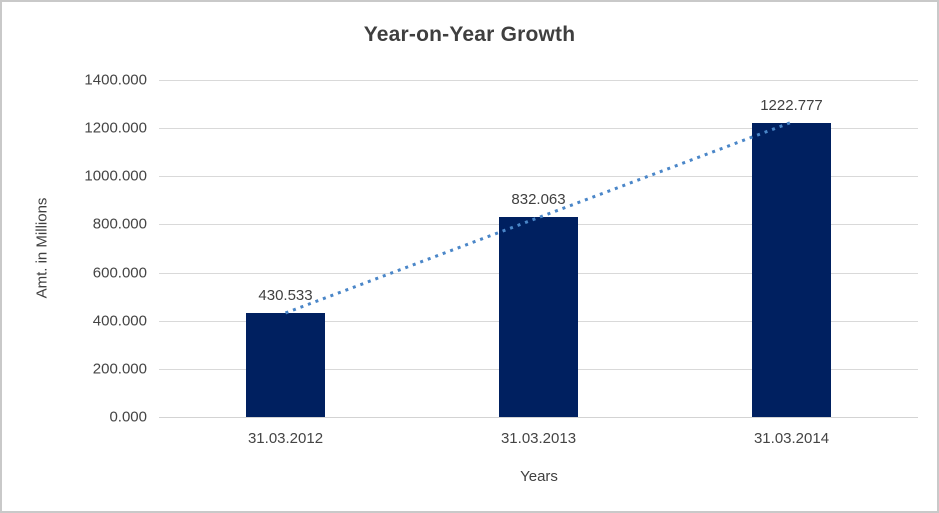  Describe the element at coordinates (791, 269) in the screenshot. I see `bar-31.03.2014` at that location.